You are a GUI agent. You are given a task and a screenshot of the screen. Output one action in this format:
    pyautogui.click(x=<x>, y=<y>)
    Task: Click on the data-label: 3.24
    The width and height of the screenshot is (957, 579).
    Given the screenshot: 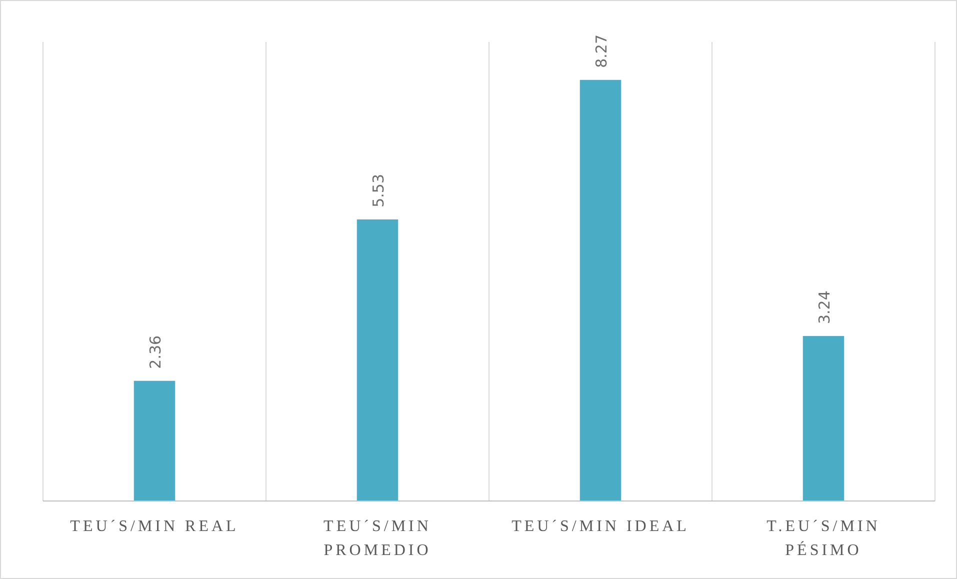 What is the action you would take?
    pyautogui.click(x=825, y=307)
    